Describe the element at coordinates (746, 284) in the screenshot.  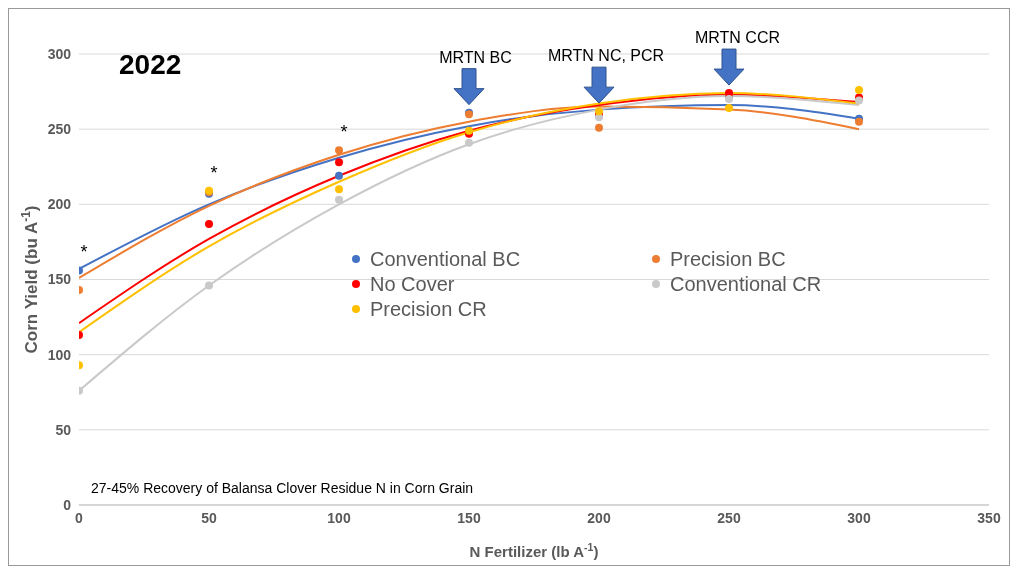
I see `legend-label: Conventional CR` at that location.